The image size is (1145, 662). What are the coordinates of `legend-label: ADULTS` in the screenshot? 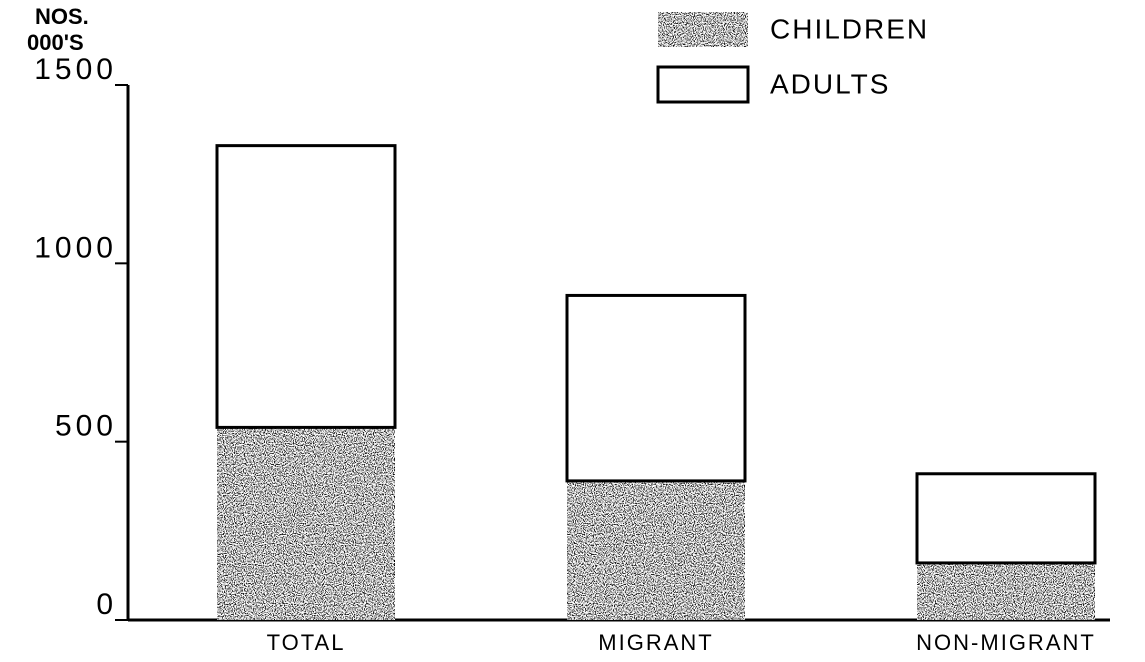 It's located at (830, 83).